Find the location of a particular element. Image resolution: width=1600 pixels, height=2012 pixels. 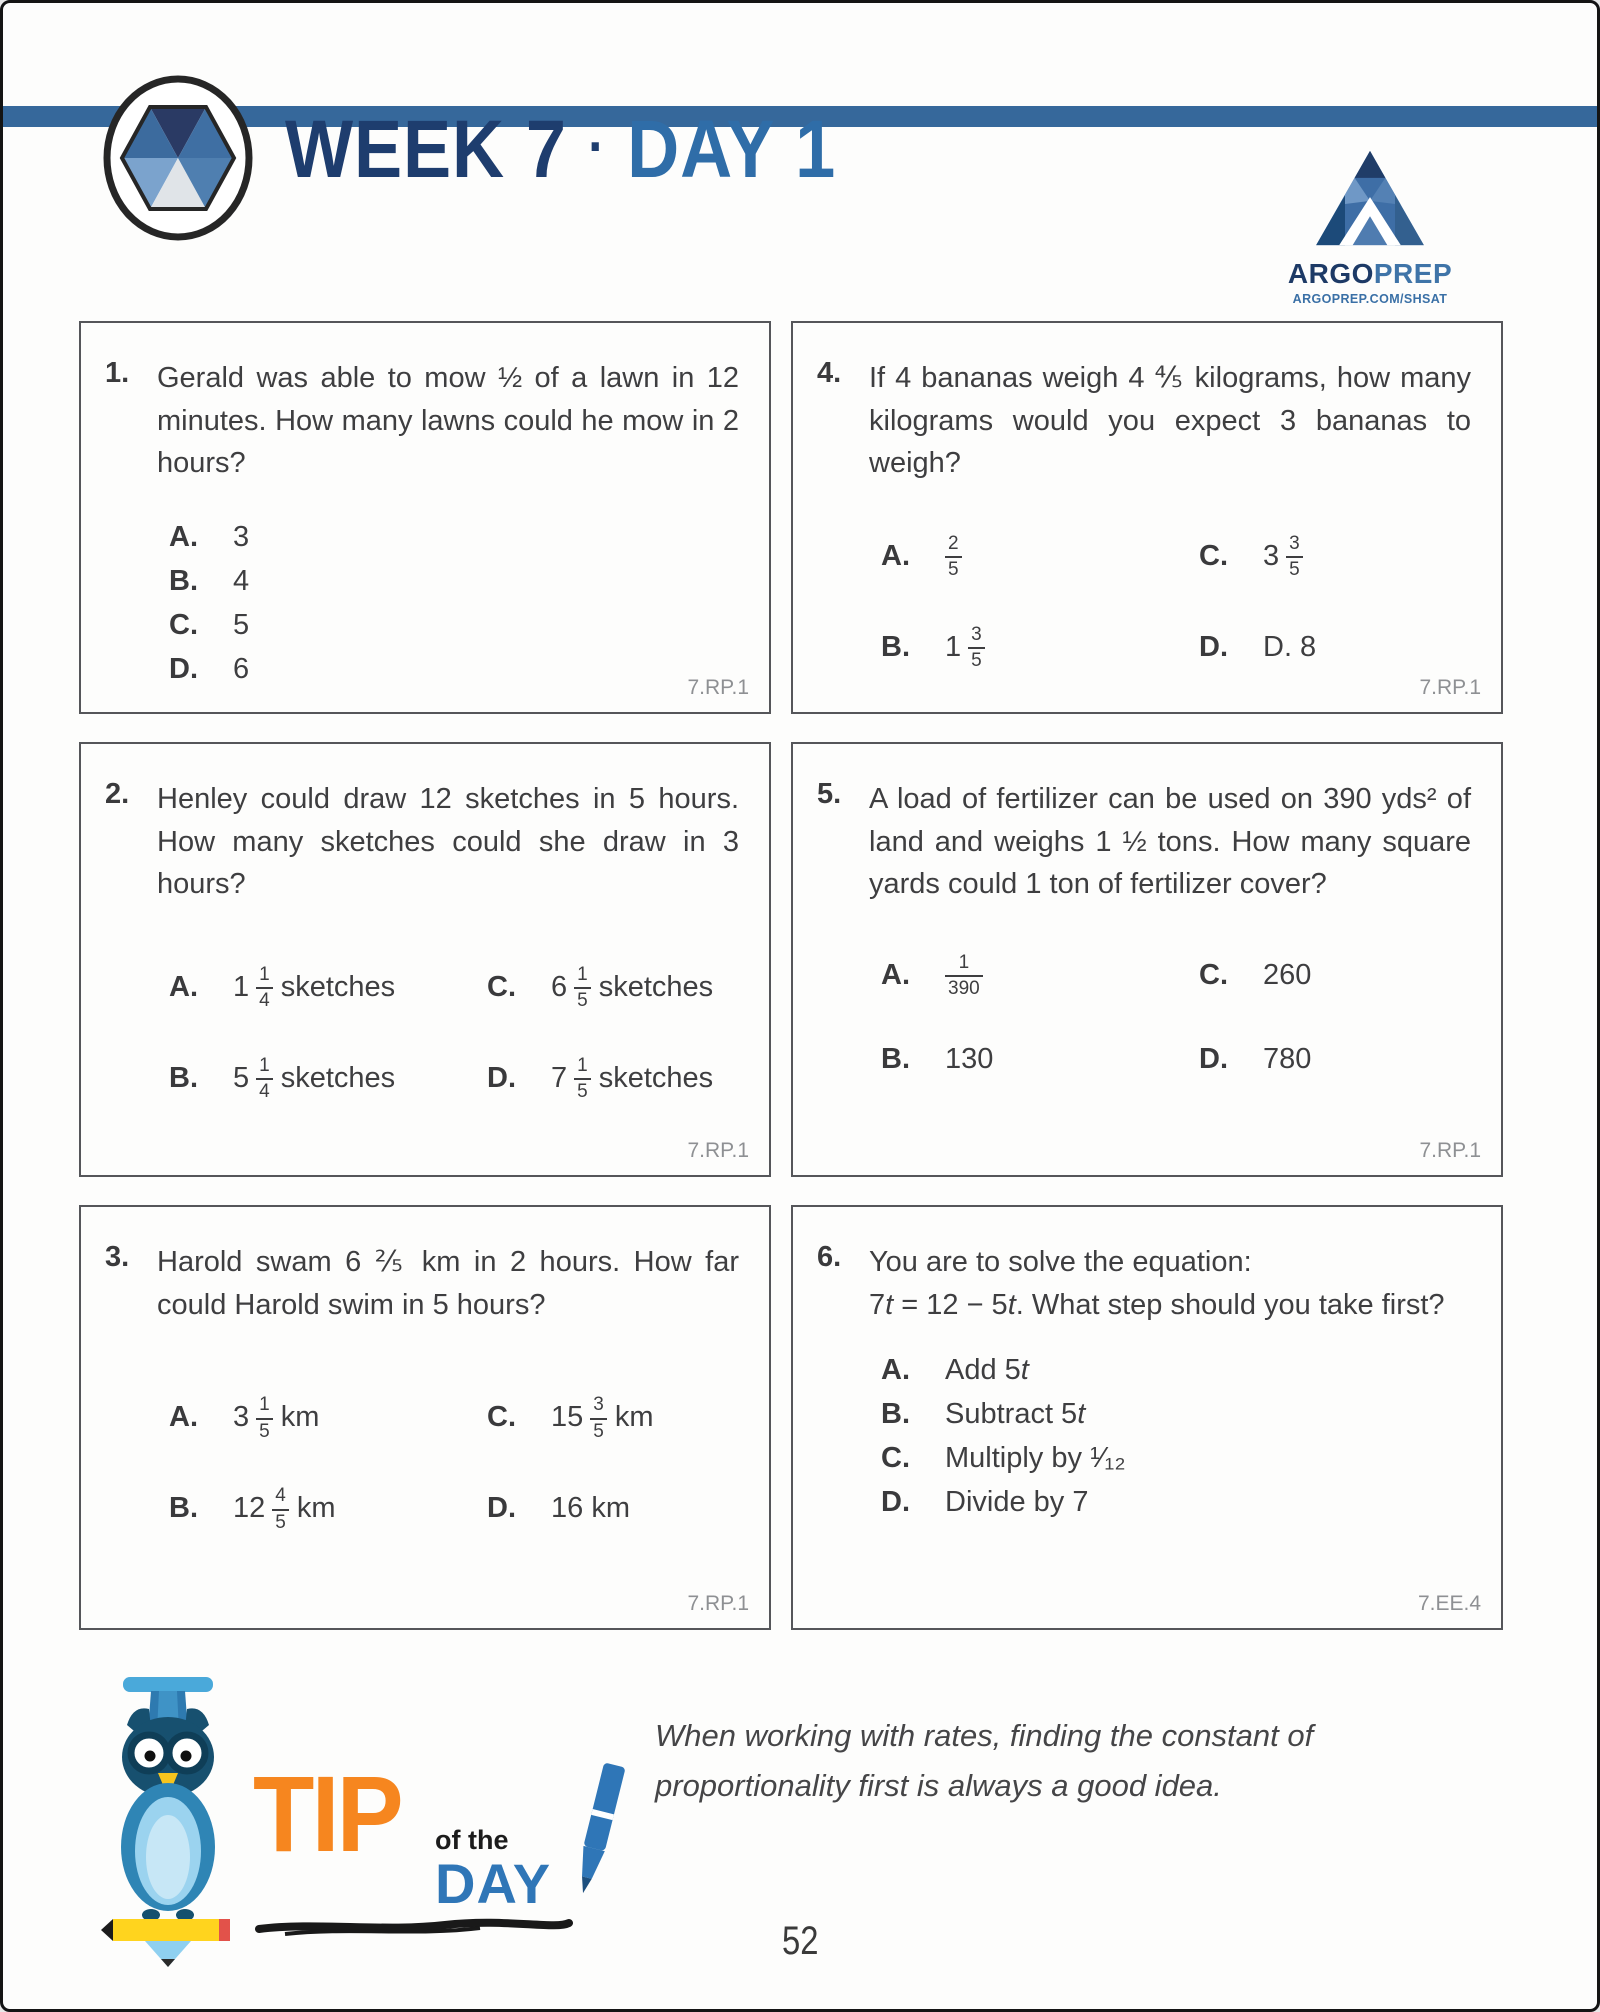

option-value: Divide by 7 is located at coordinates (1017, 1502).